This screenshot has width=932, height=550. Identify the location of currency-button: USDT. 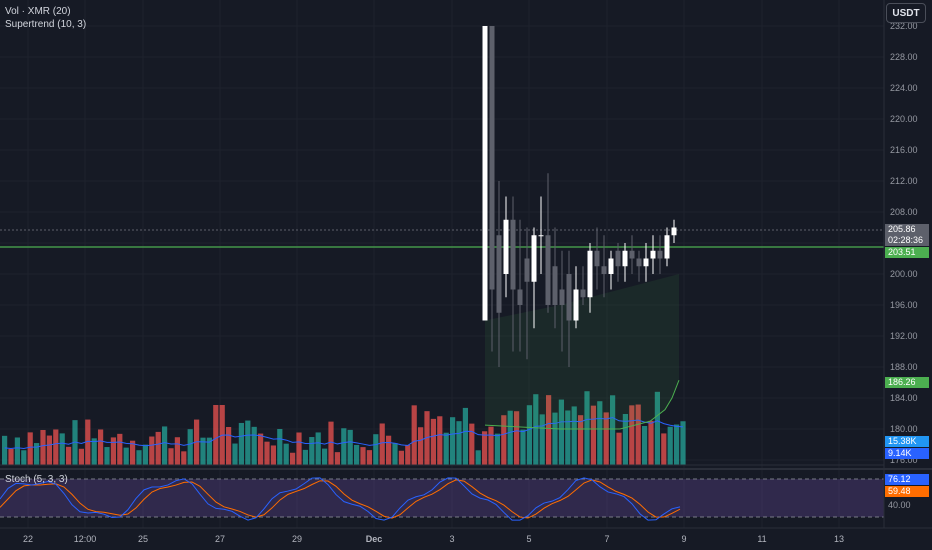
(906, 13).